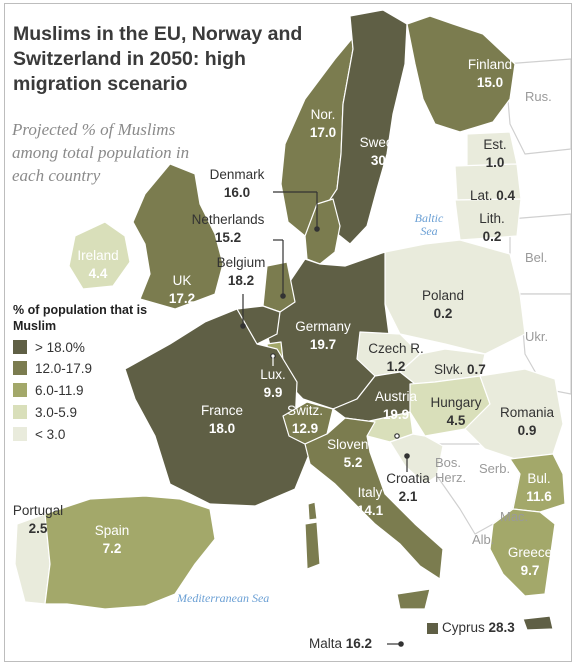 This screenshot has height=668, width=576. What do you see at coordinates (384, 160) in the screenshot?
I see `country-value: 30.6` at bounding box center [384, 160].